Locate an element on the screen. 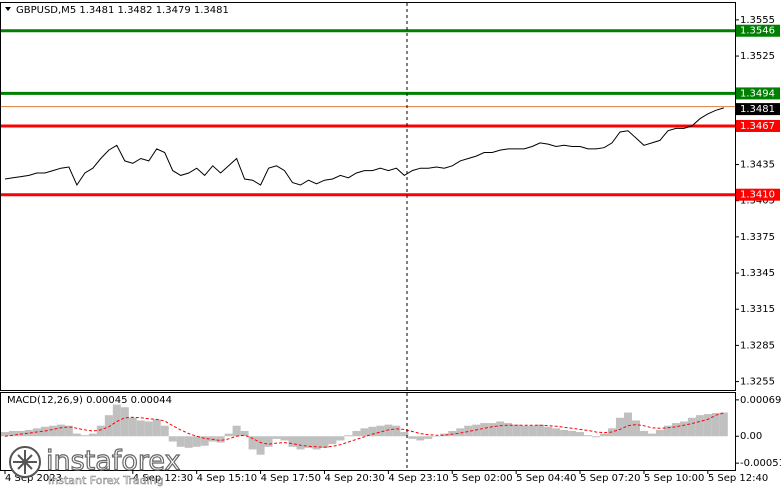  y-tick-label: 1.3315 is located at coordinates (757, 309).